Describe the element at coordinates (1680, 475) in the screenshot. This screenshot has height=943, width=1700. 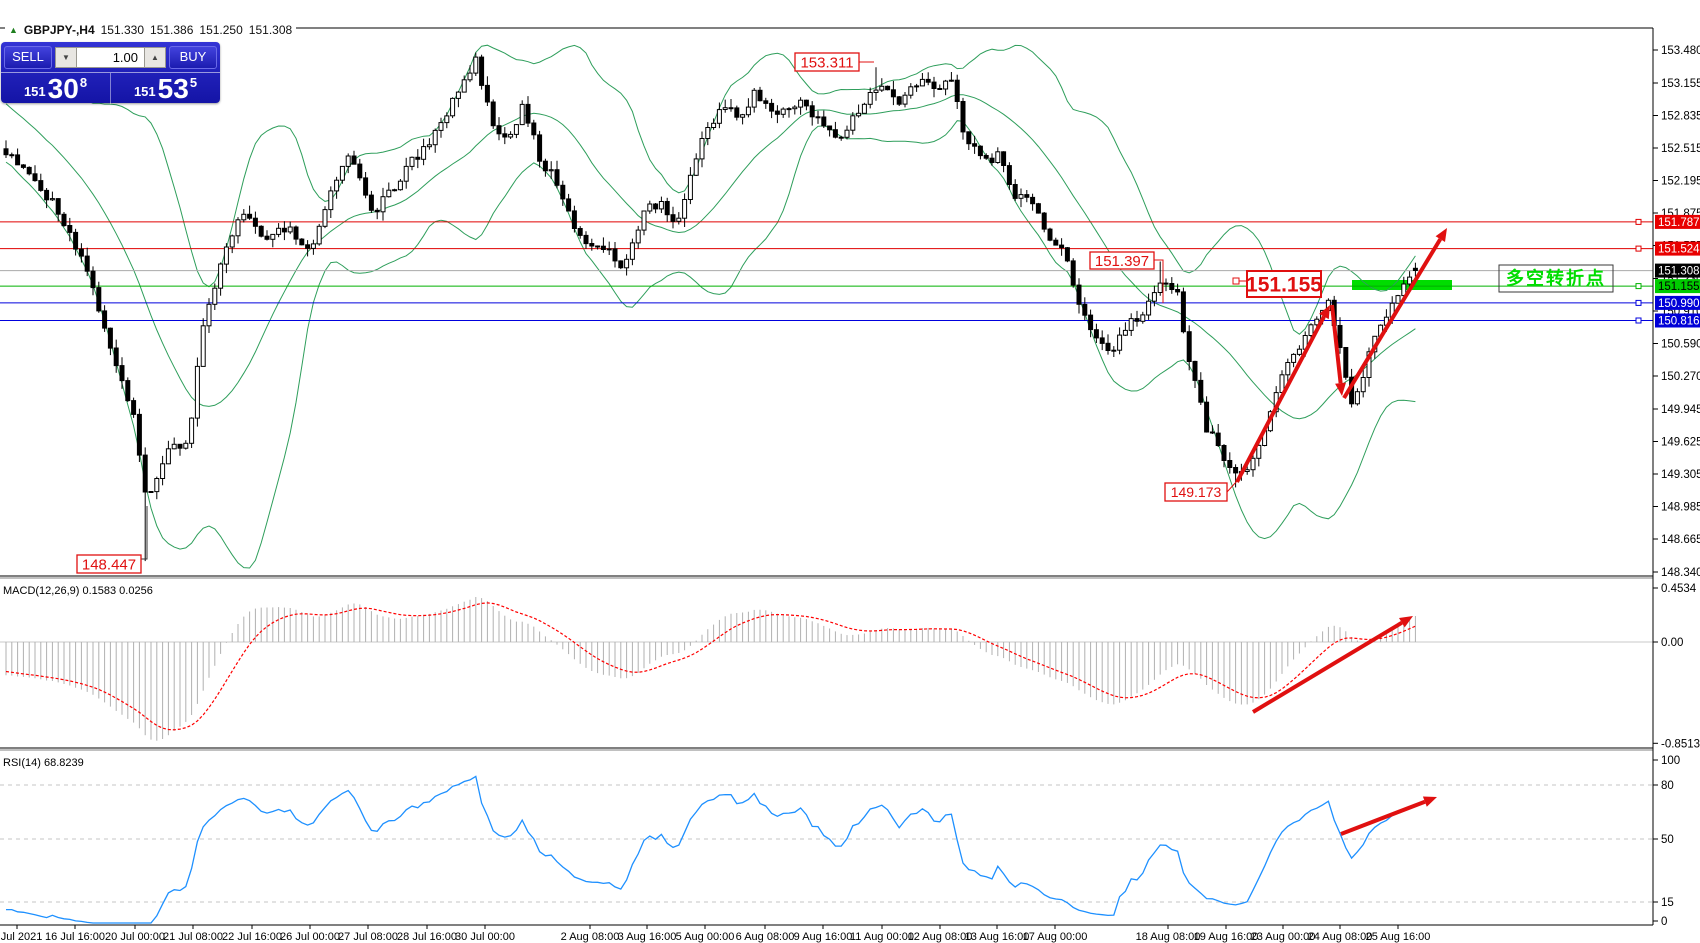
I see `svg-text: 149.305` at that location.